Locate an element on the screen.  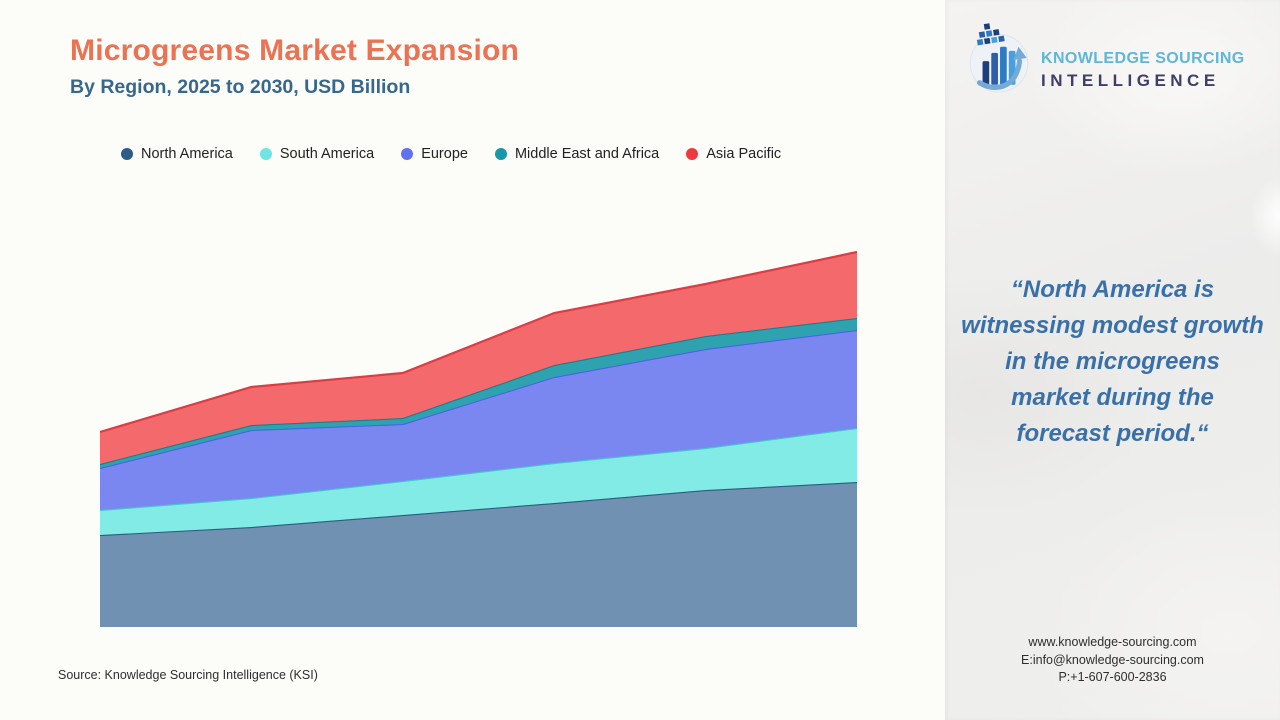
contact-email: E:info@knowledge-sourcing.com is located at coordinates (1112, 659).